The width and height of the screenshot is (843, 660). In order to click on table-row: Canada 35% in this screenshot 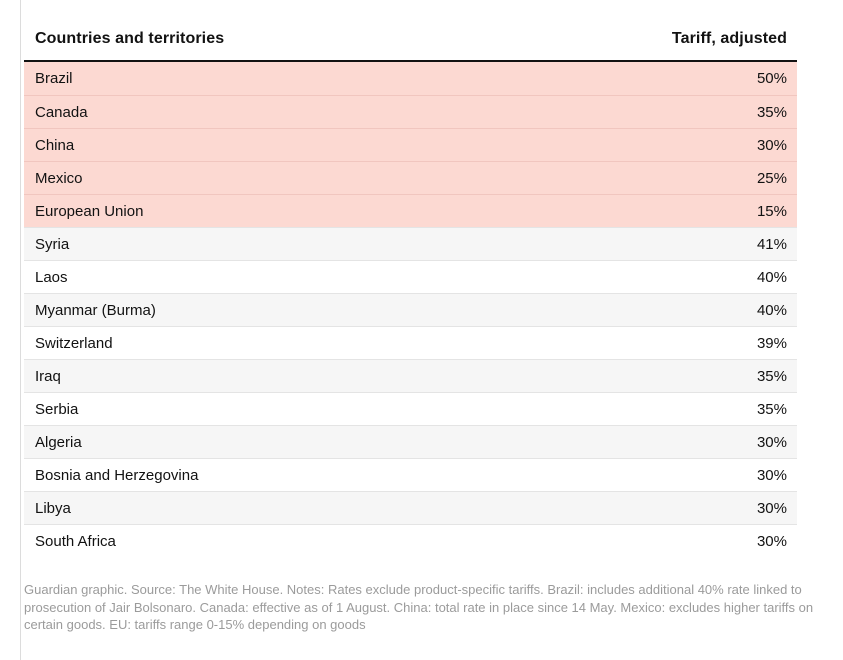, I will do `click(410, 111)`.